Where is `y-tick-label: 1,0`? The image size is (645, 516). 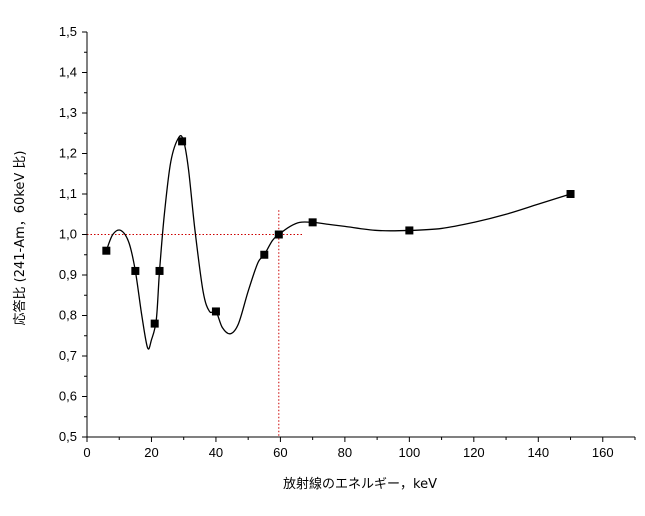 y-tick-label: 1,0 is located at coordinates (68, 234).